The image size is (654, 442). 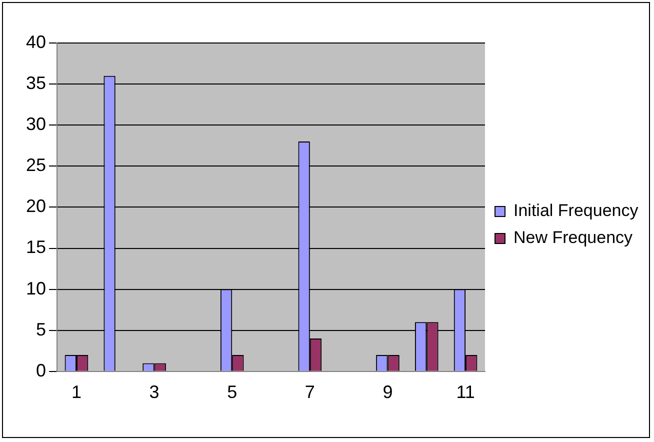 I want to click on x-tick-label: 9, so click(x=387, y=392).